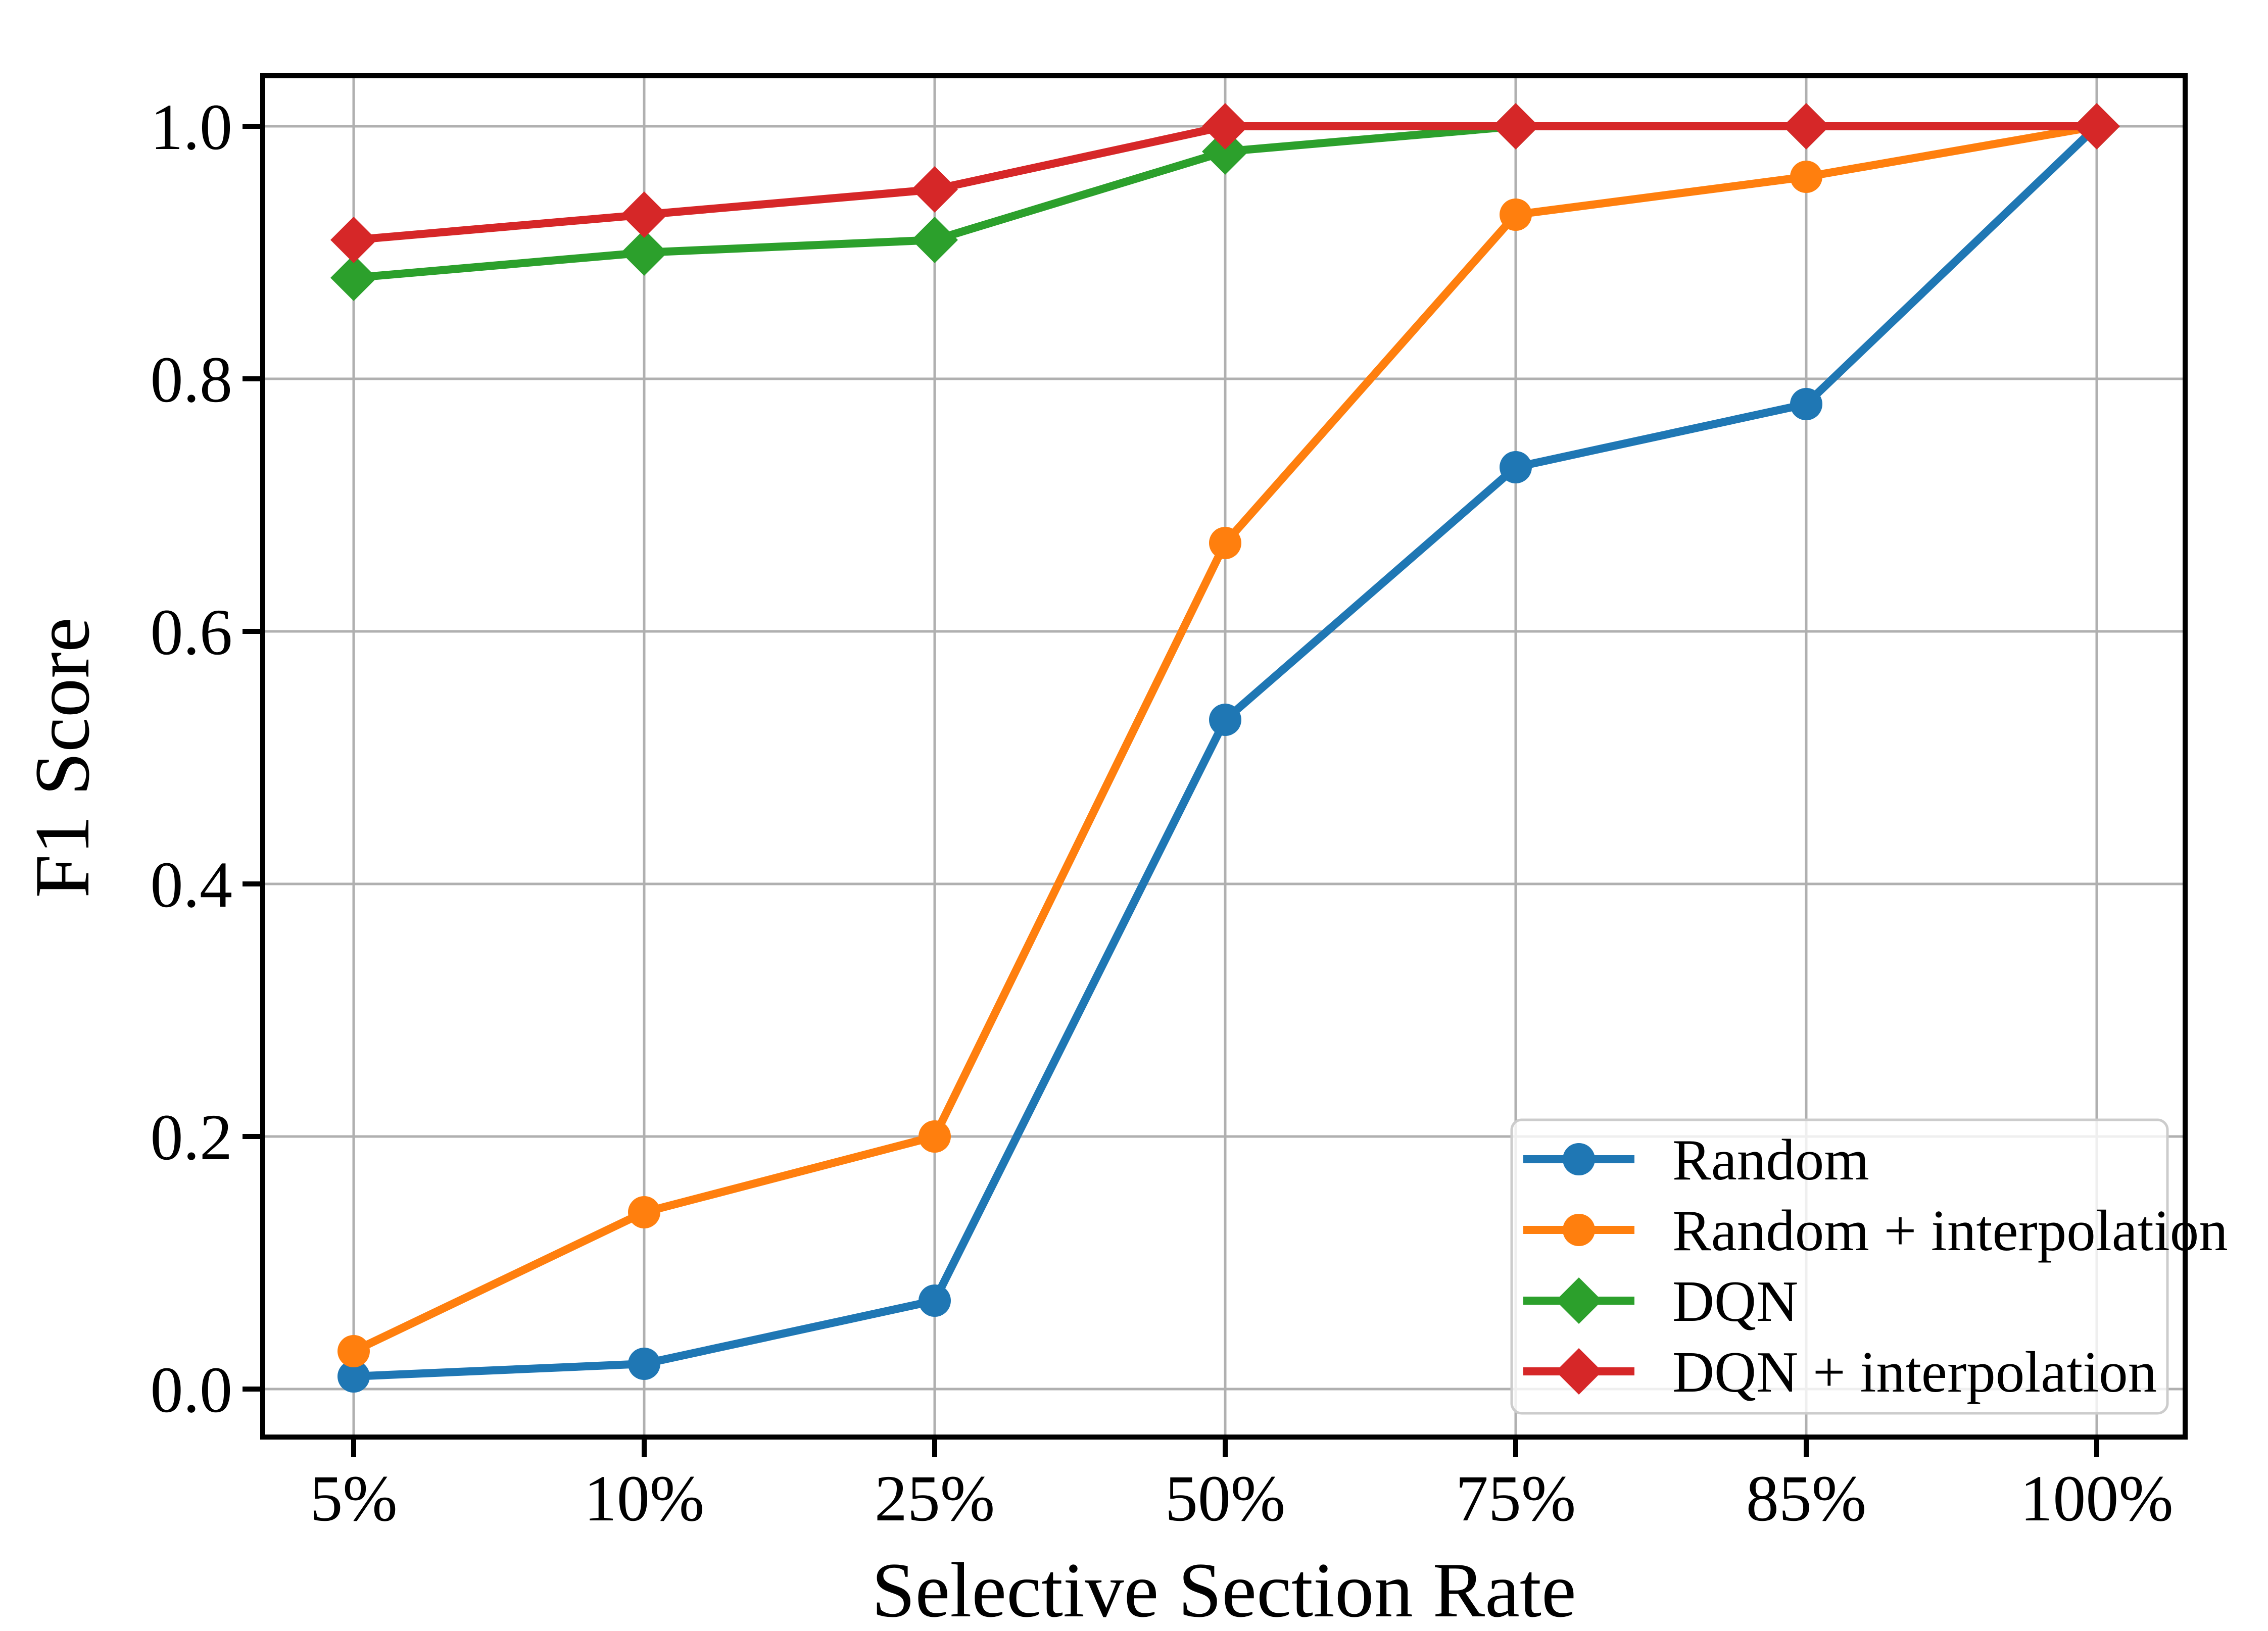 This screenshot has width=2268, height=1631. Describe the element at coordinates (935, 1498) in the screenshot. I see `x-tick-label: 25%` at that location.